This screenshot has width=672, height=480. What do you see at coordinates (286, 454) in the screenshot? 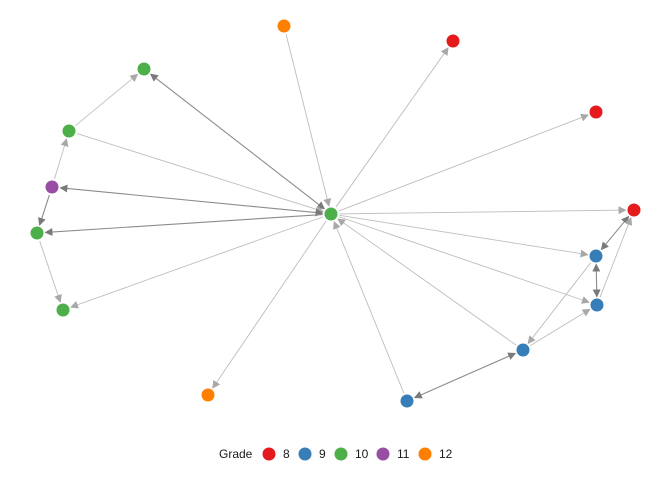
I see `legend-label-8: 8` at bounding box center [286, 454].